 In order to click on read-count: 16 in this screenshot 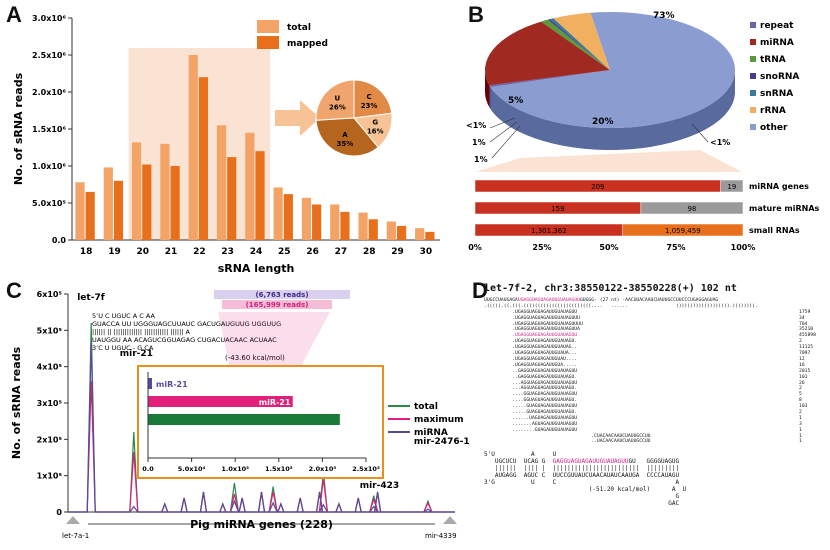, I will do `click(802, 365)`.